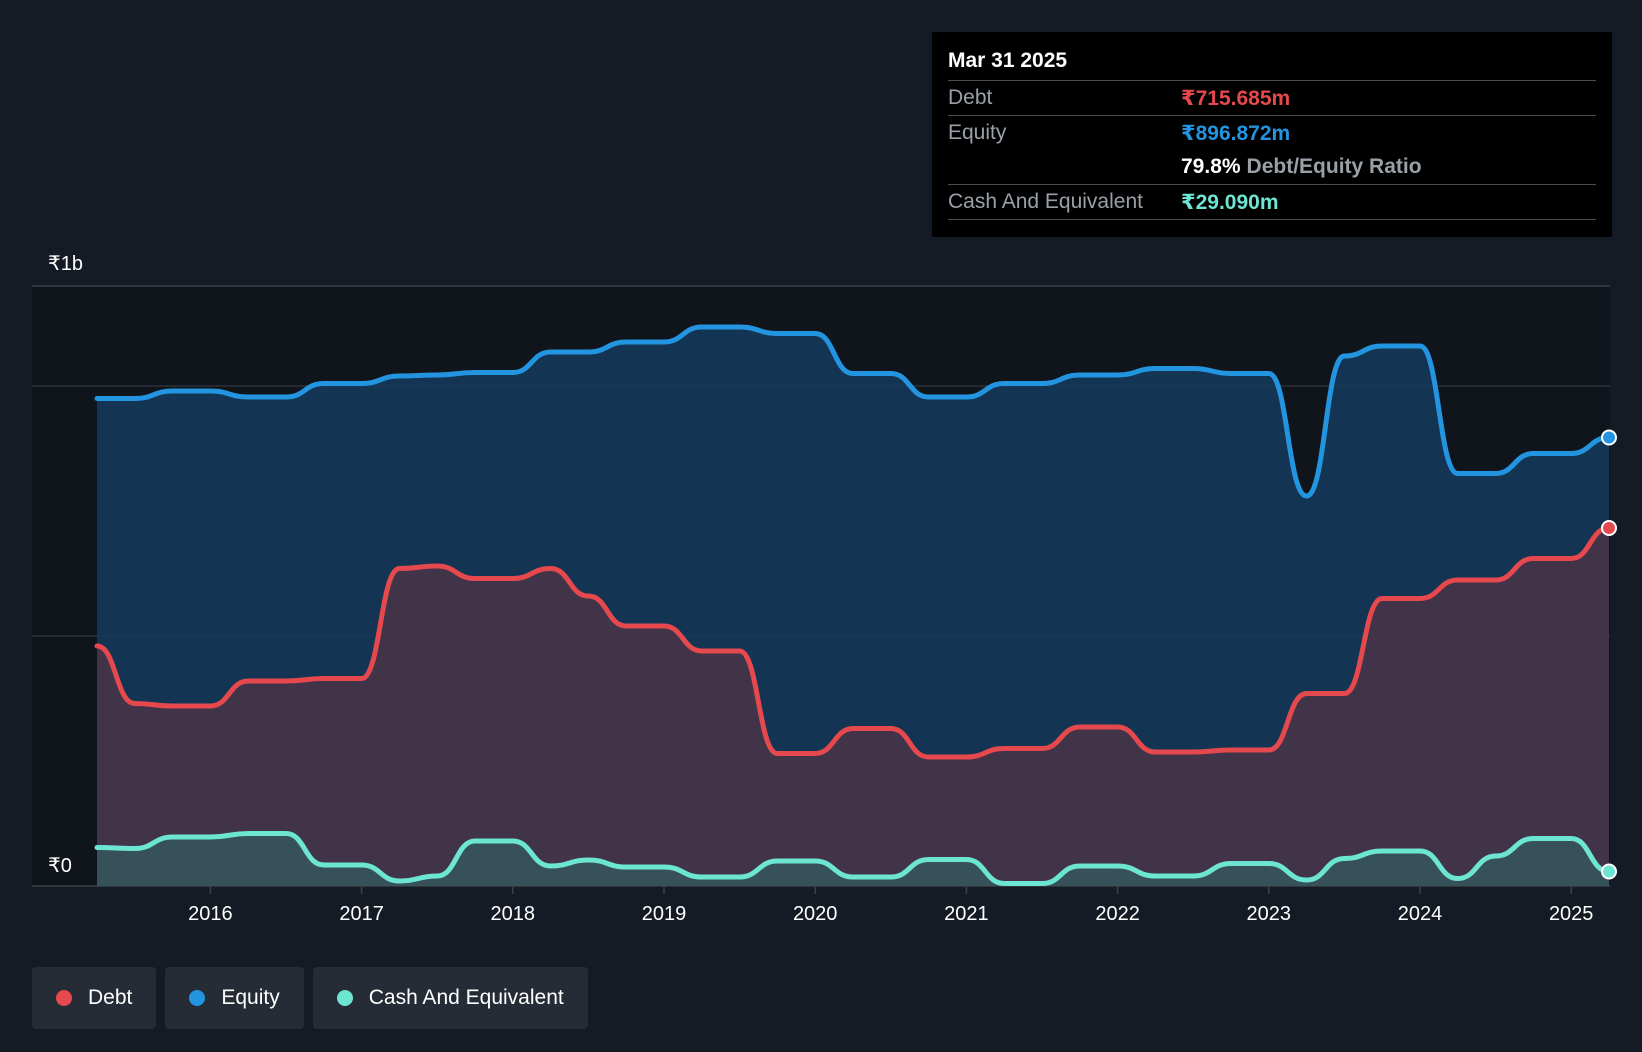 This screenshot has height=1052, width=1642. What do you see at coordinates (513, 914) in the screenshot?
I see `x-tick-label: 2018` at bounding box center [513, 914].